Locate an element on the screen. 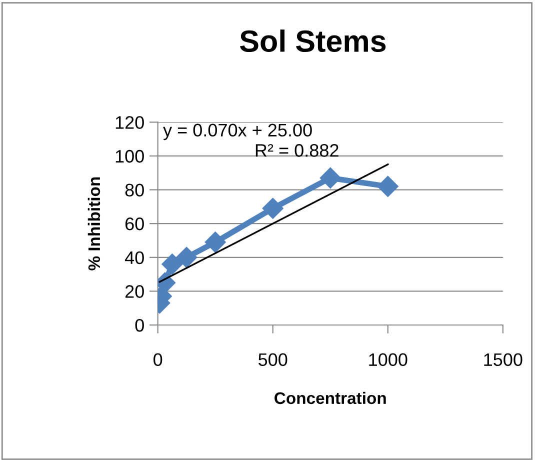 The width and height of the screenshot is (535, 461). chart-title: Sol Stems is located at coordinates (313, 41).